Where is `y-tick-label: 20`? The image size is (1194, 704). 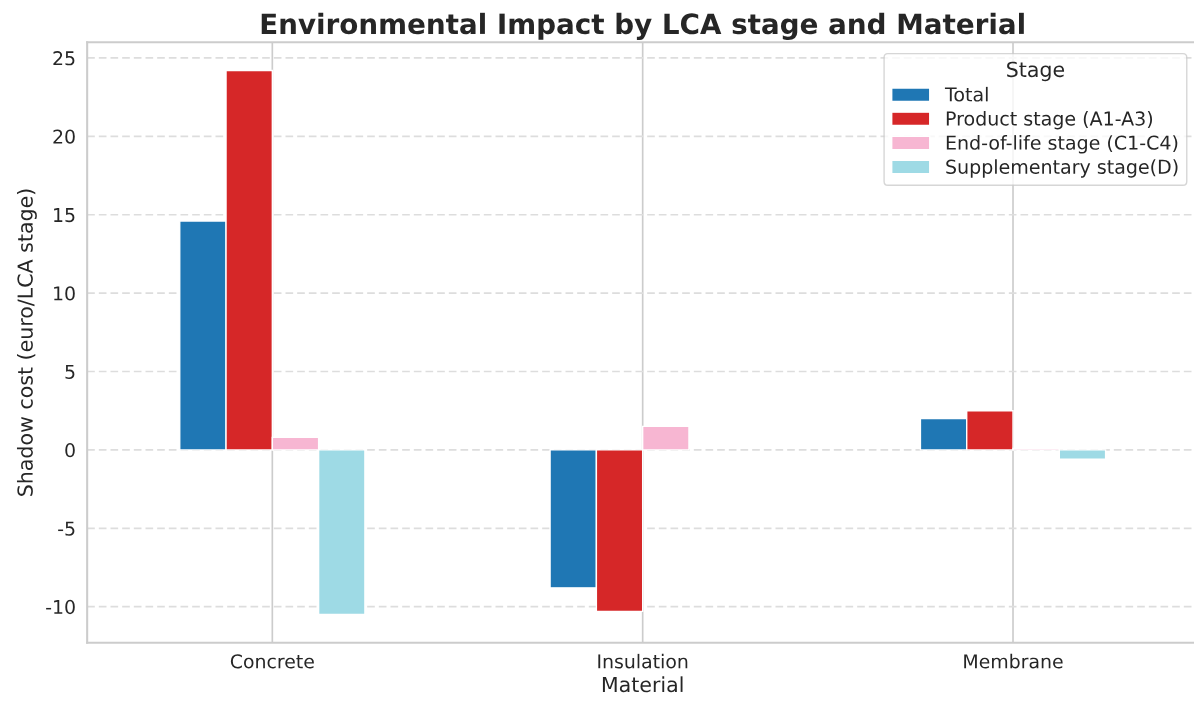 y-tick-label: 20 is located at coordinates (64, 136).